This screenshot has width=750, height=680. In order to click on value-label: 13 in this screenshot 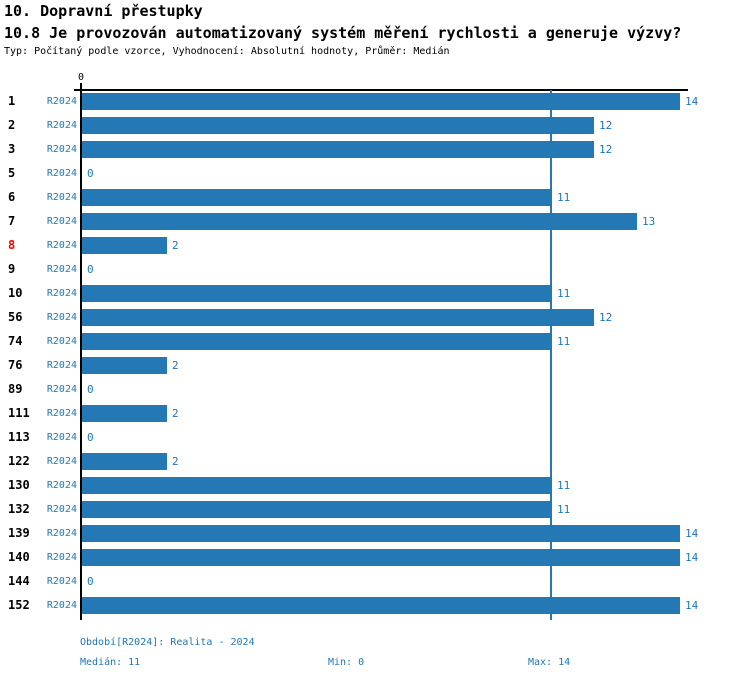, I will do `click(649, 221)`.